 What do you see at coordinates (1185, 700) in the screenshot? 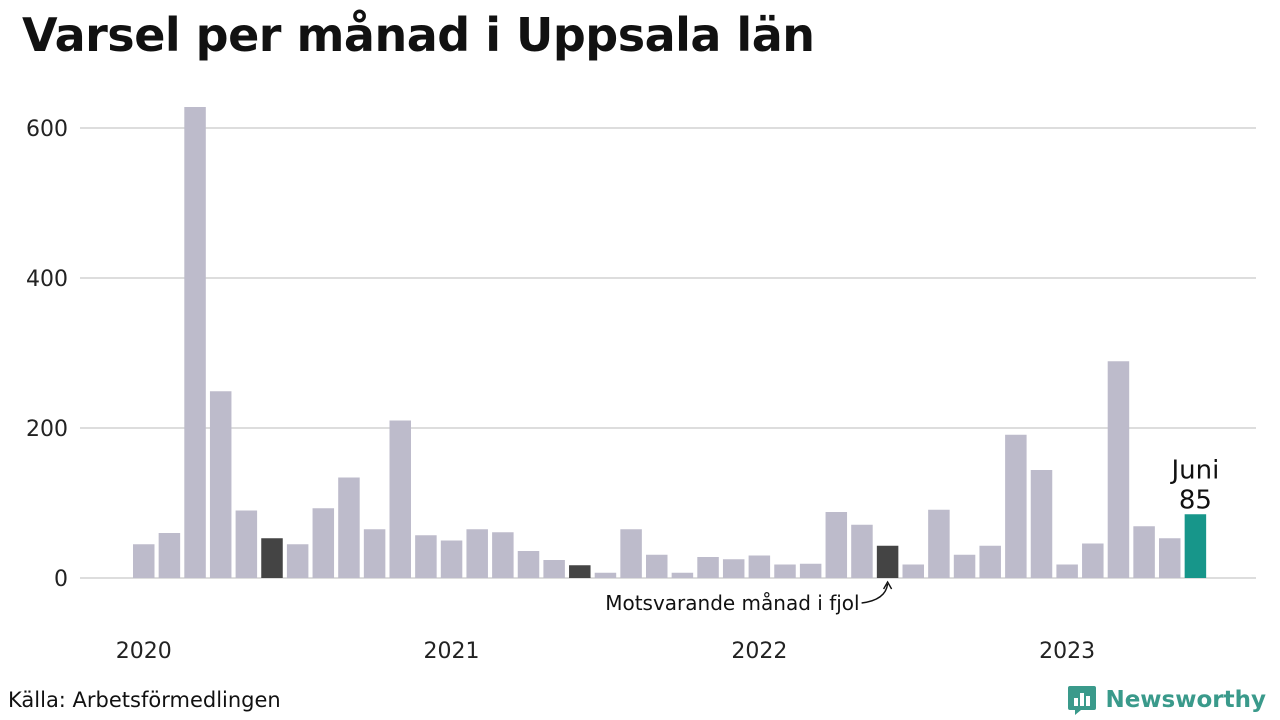
I see `brand-name: Newsworthy` at bounding box center [1185, 700].